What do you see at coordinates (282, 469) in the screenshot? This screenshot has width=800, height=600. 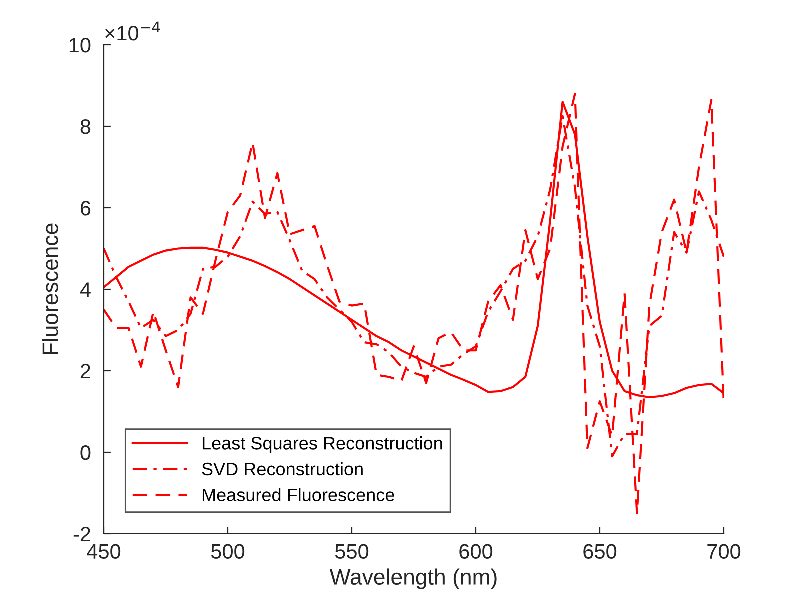 I see `legend-label: SVD Reconstruction` at bounding box center [282, 469].